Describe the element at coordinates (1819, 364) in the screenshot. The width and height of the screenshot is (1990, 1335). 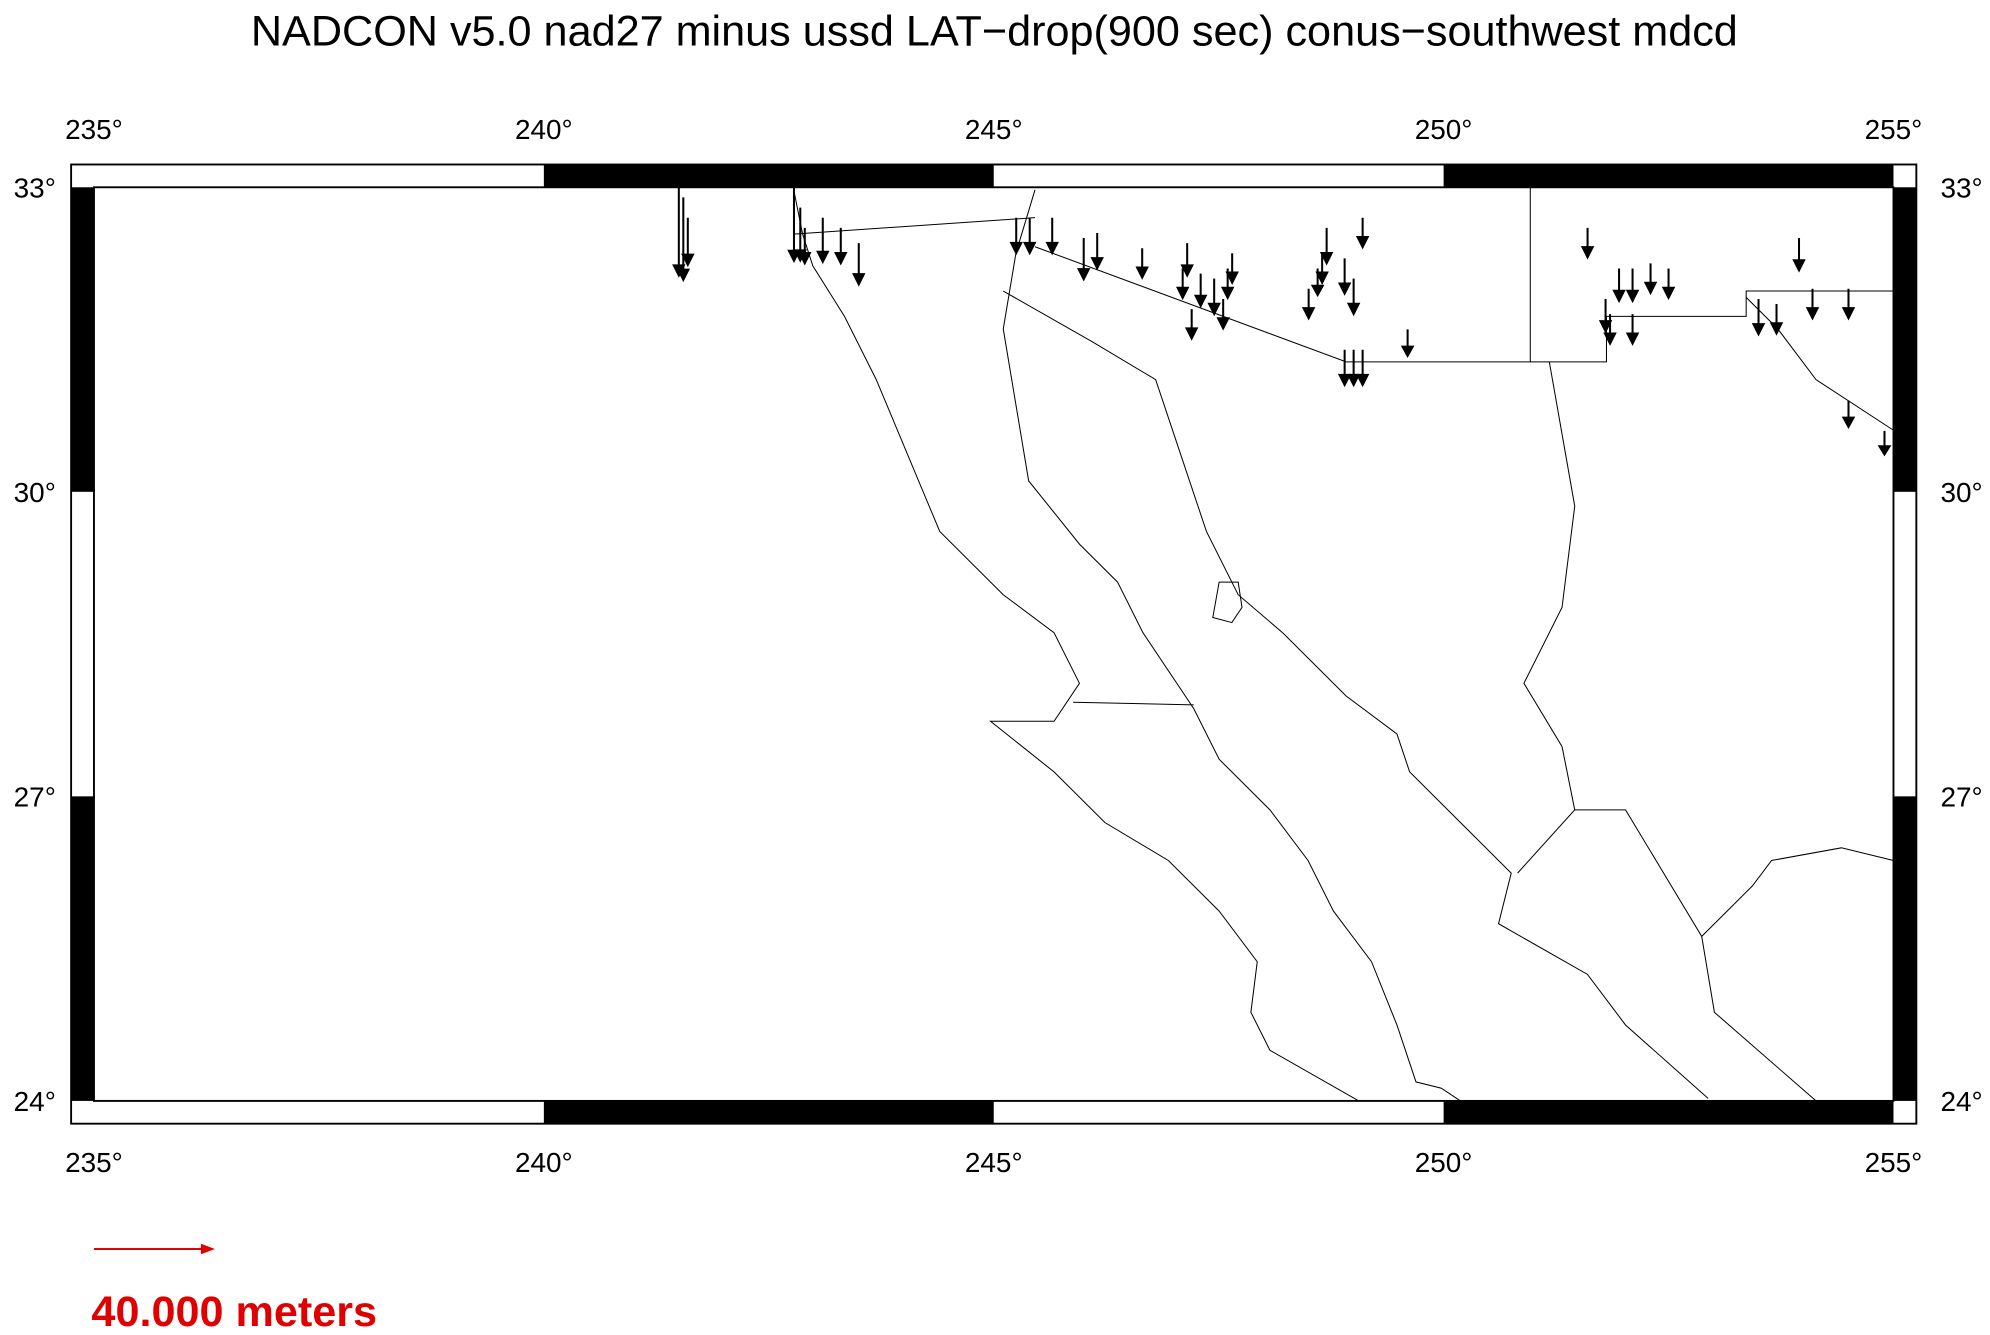
I see `coastline` at that location.